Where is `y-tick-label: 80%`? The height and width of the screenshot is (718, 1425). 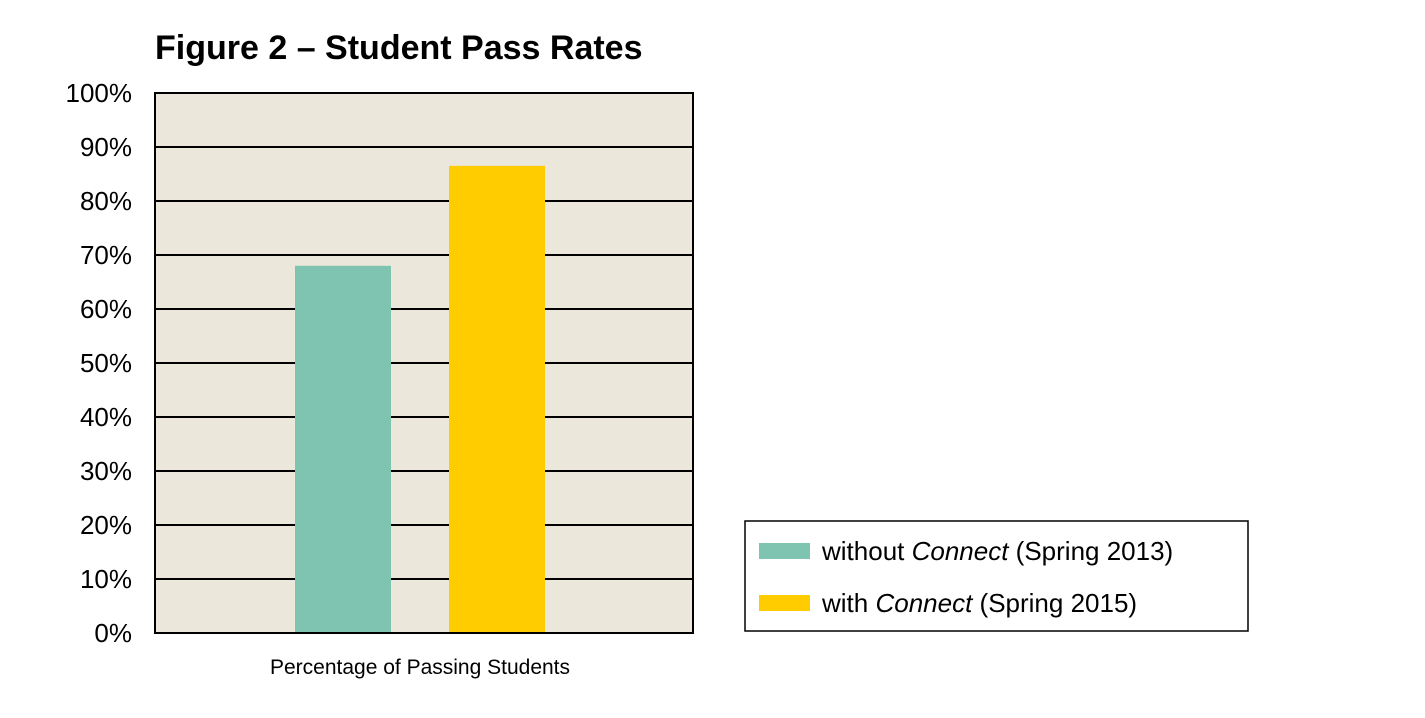 y-tick-label: 80% is located at coordinates (106, 201).